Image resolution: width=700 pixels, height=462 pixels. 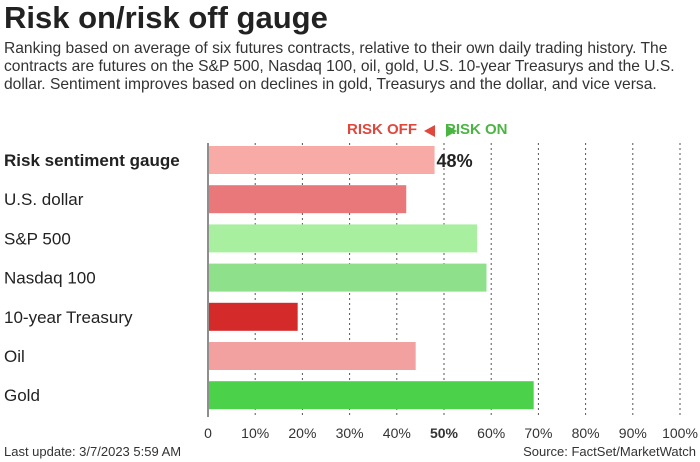 I want to click on legend-risk-off: RISK OFF, so click(x=382, y=129).